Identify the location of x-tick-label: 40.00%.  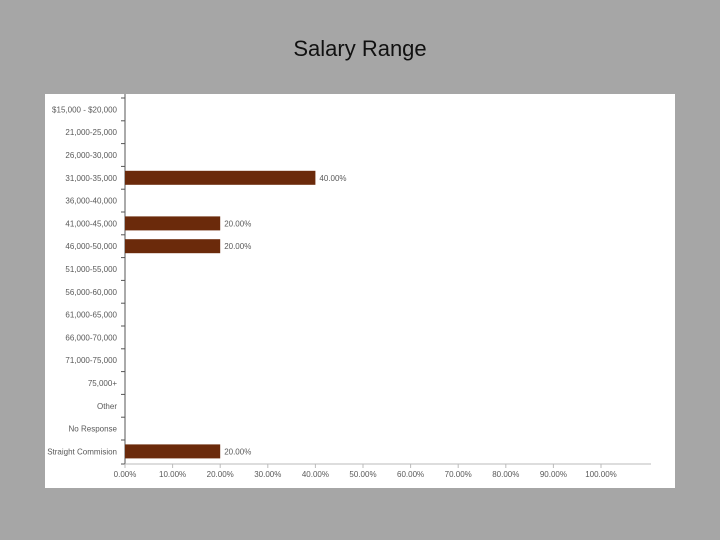
(315, 474).